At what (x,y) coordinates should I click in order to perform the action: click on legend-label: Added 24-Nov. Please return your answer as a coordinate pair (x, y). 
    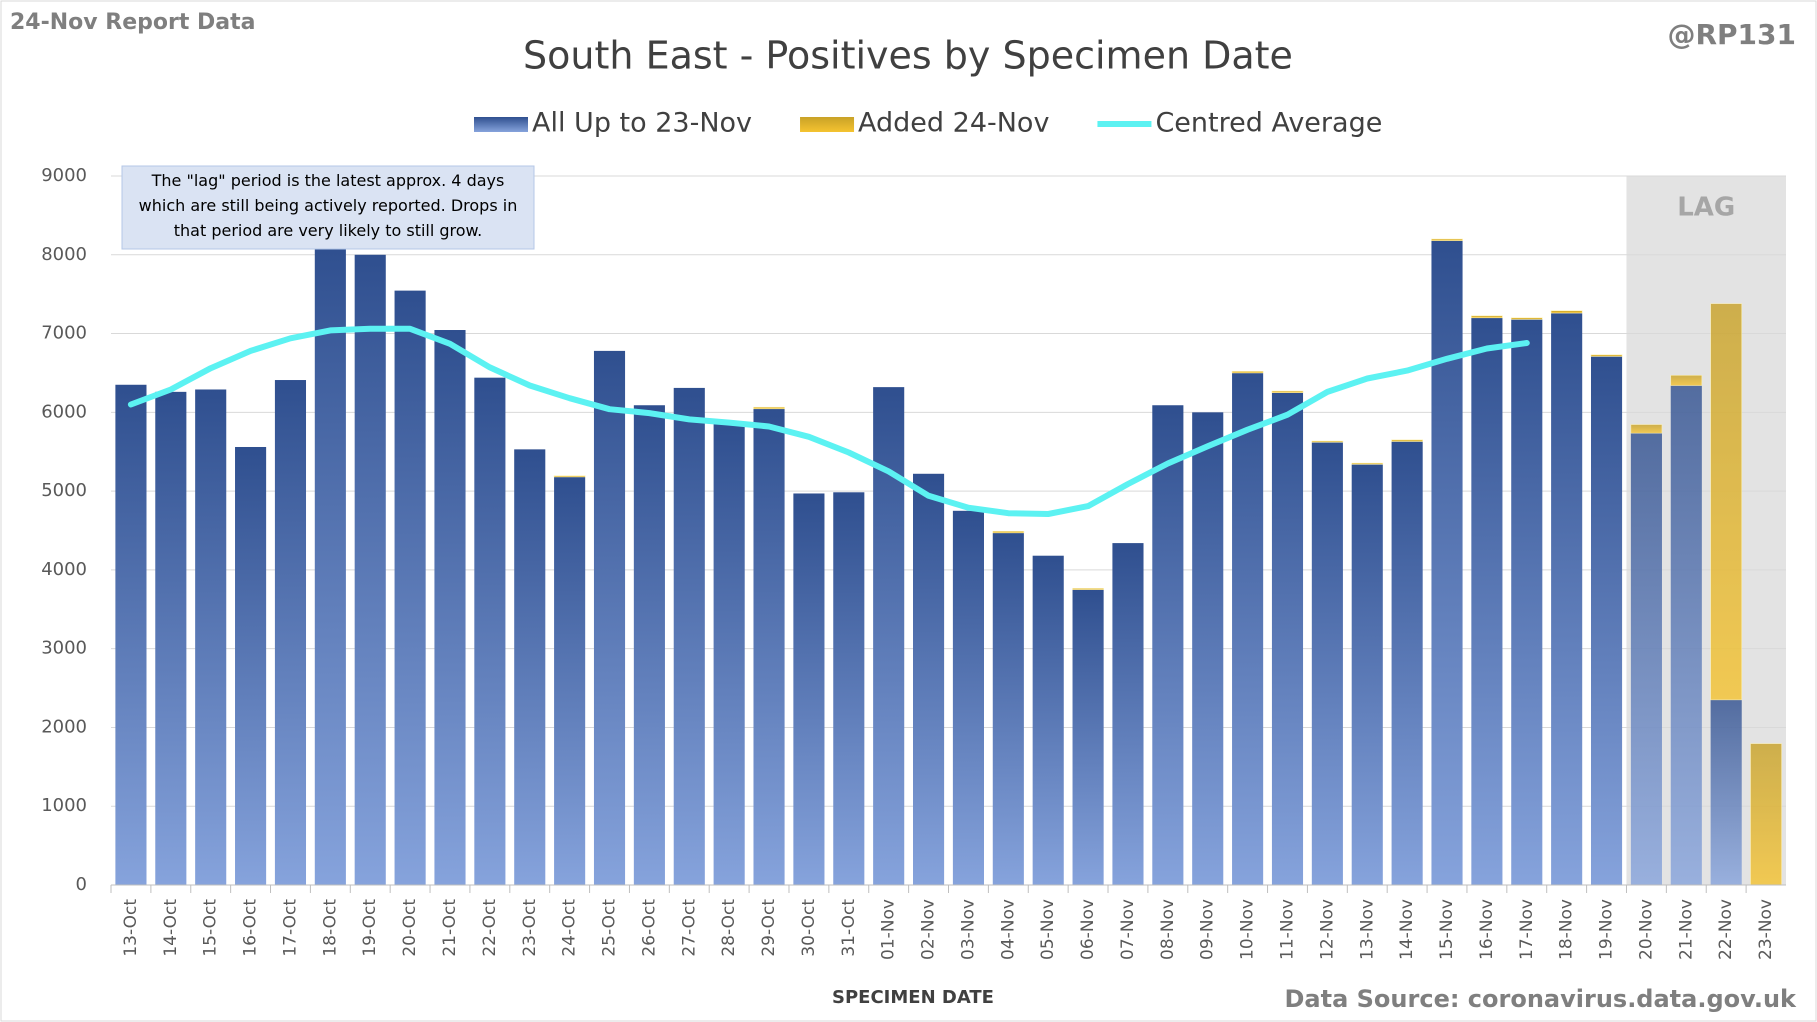
    Looking at the image, I should click on (953, 123).